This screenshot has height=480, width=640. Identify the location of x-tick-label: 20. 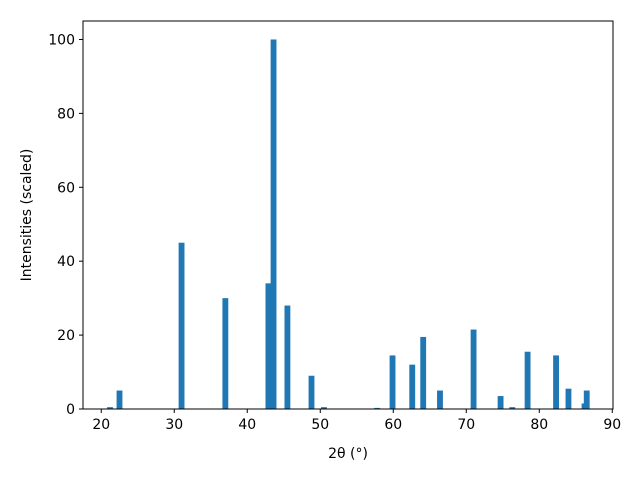
(101, 425).